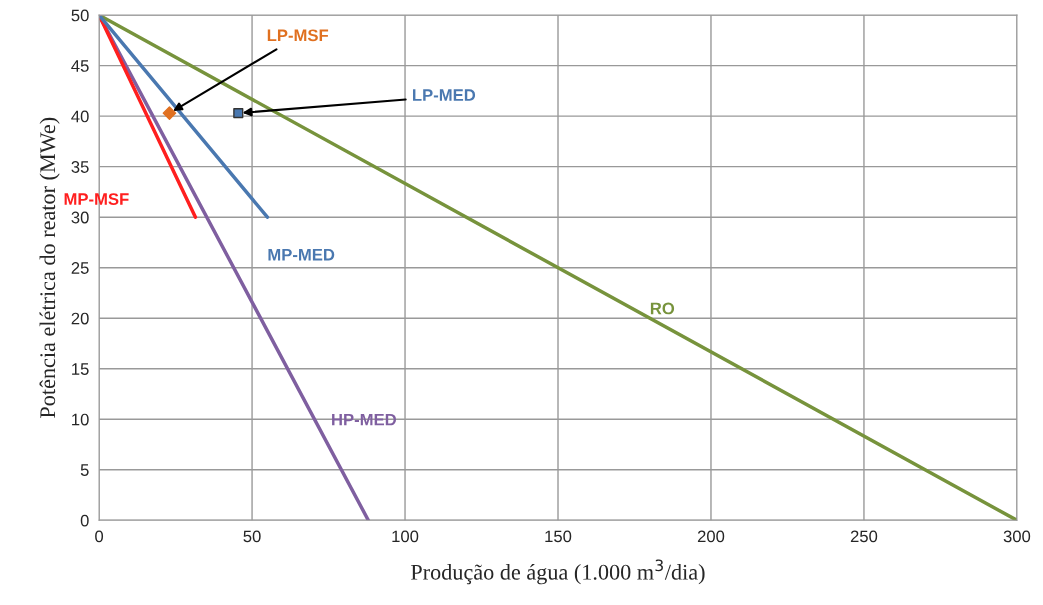 The image size is (1043, 605). What do you see at coordinates (80, 167) in the screenshot?
I see `y-tick-label: 35` at bounding box center [80, 167].